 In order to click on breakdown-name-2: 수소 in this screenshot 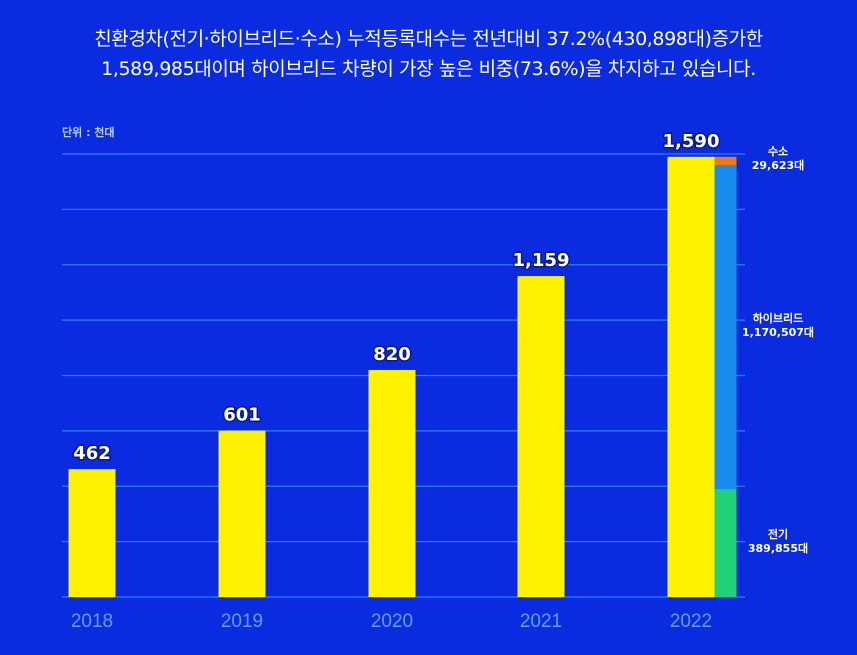, I will do `click(778, 151)`.